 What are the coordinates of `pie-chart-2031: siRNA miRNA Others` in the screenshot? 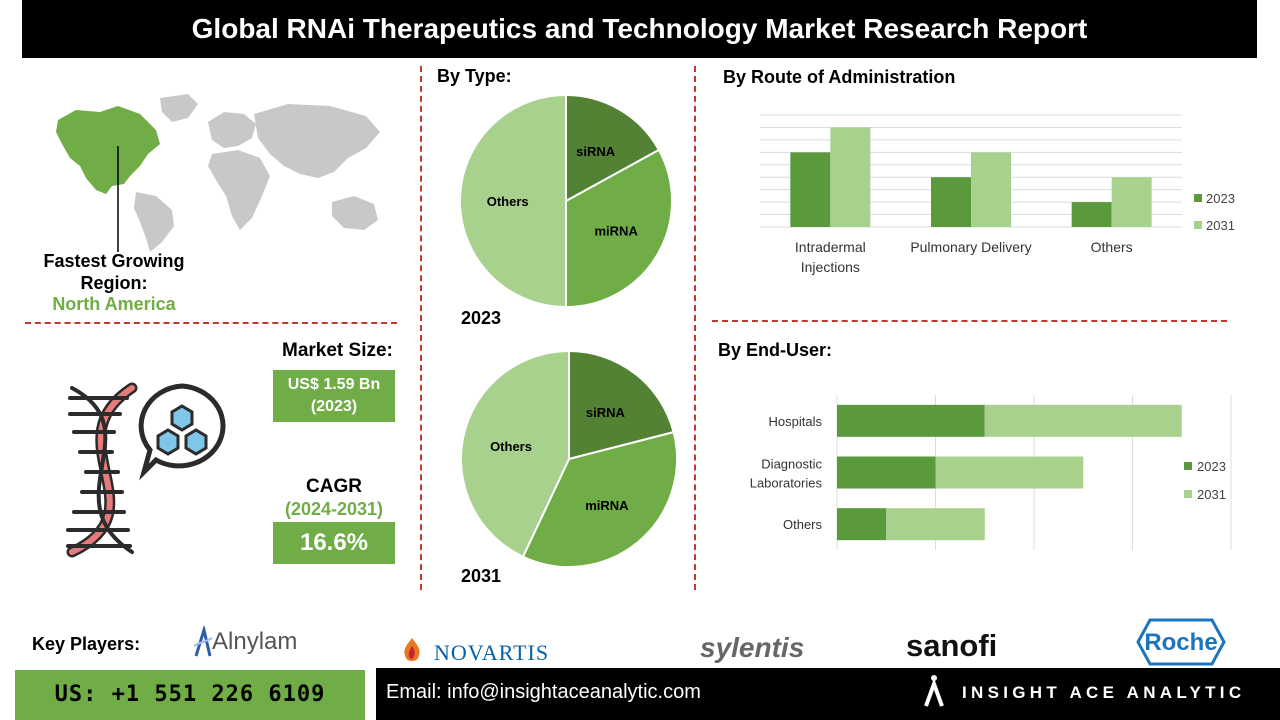 It's located at (569, 458).